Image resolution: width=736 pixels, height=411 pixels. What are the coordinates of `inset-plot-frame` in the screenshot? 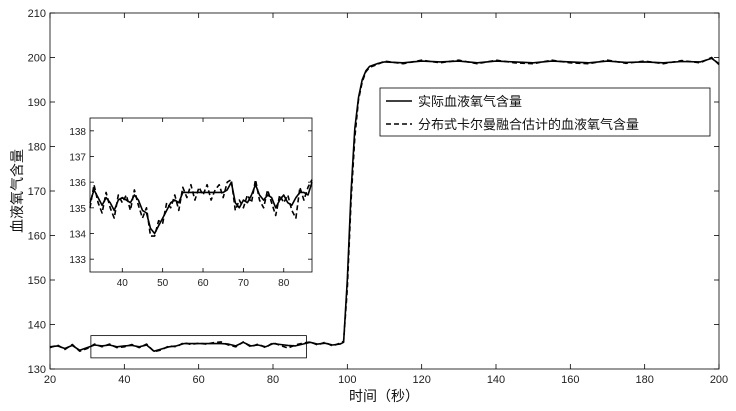 It's located at (201, 195).